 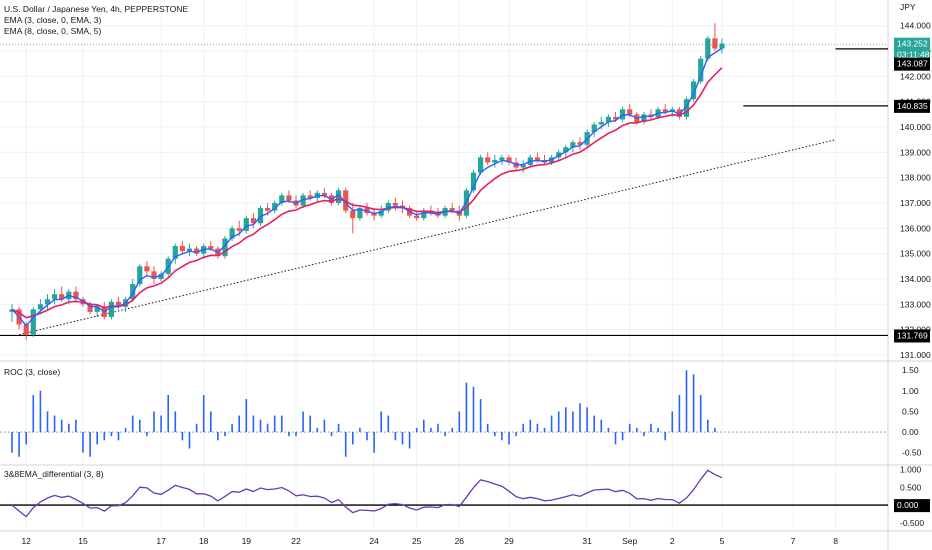 I want to click on price-tick-label: 131.000, so click(x=915, y=355).